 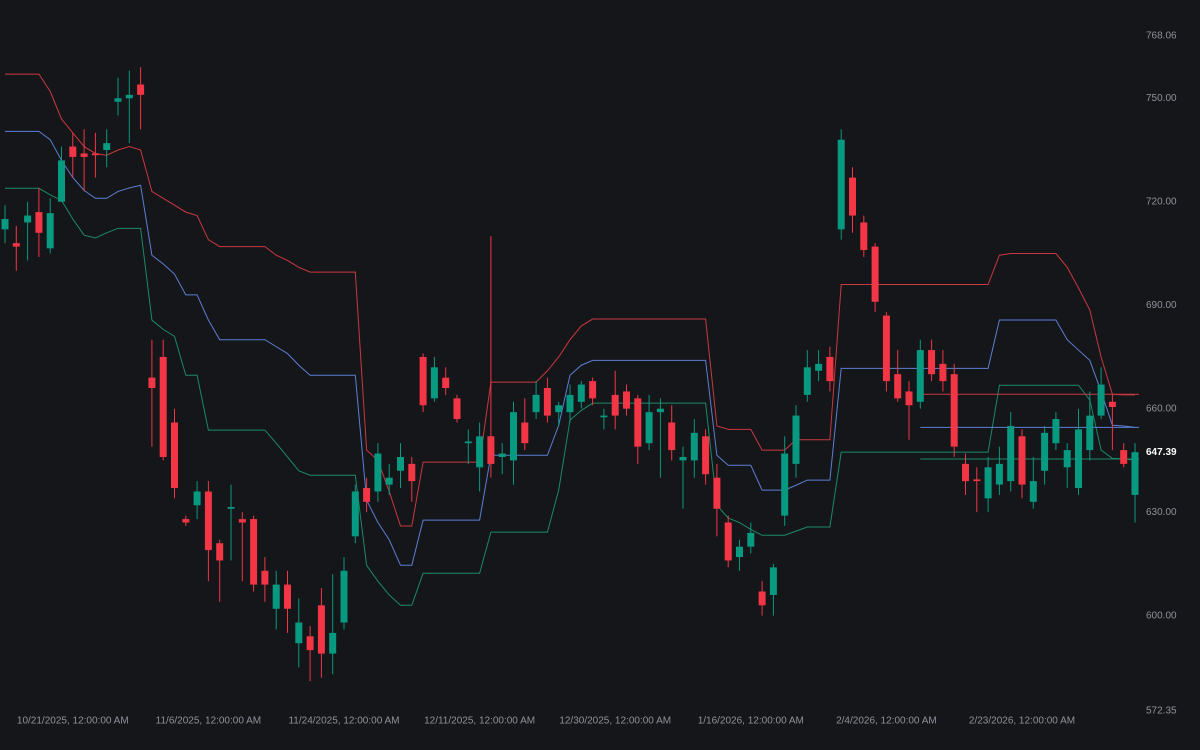 What do you see at coordinates (1161, 408) in the screenshot?
I see `y-tick-label: 660.00` at bounding box center [1161, 408].